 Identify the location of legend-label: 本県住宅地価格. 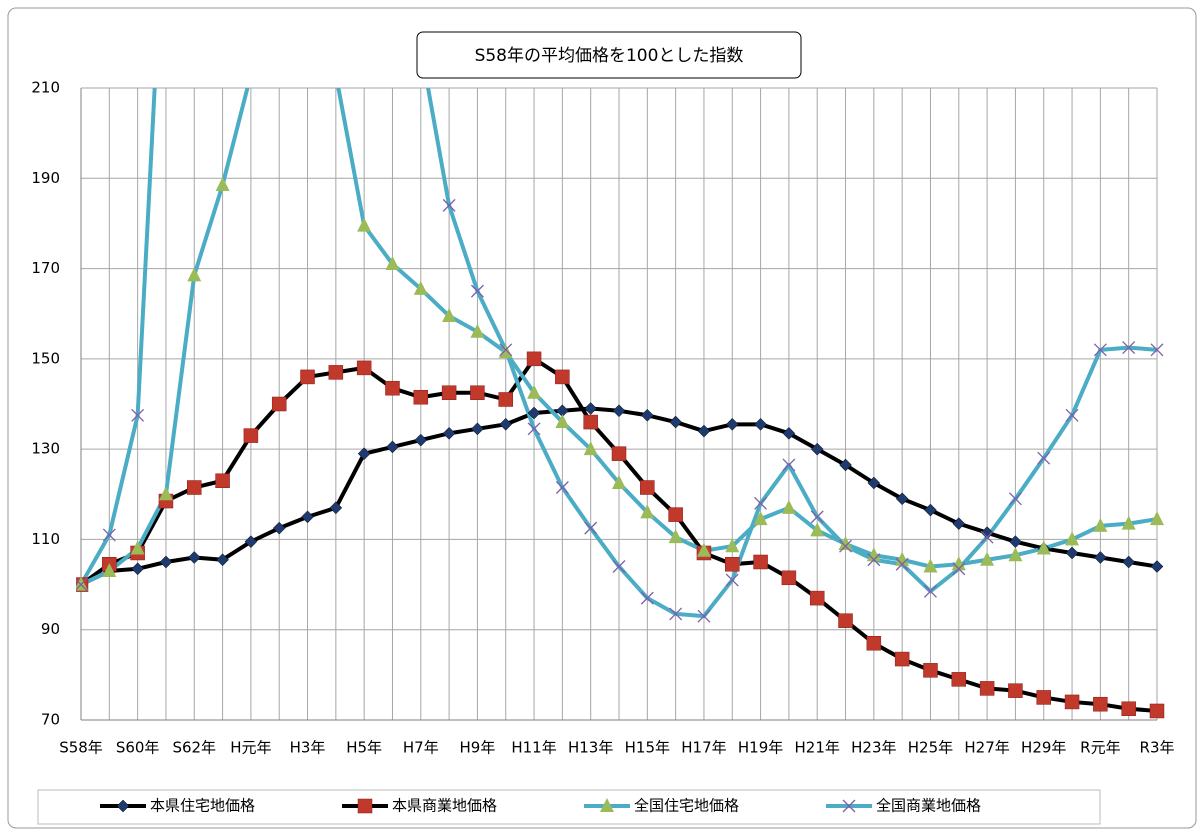
(202, 806).